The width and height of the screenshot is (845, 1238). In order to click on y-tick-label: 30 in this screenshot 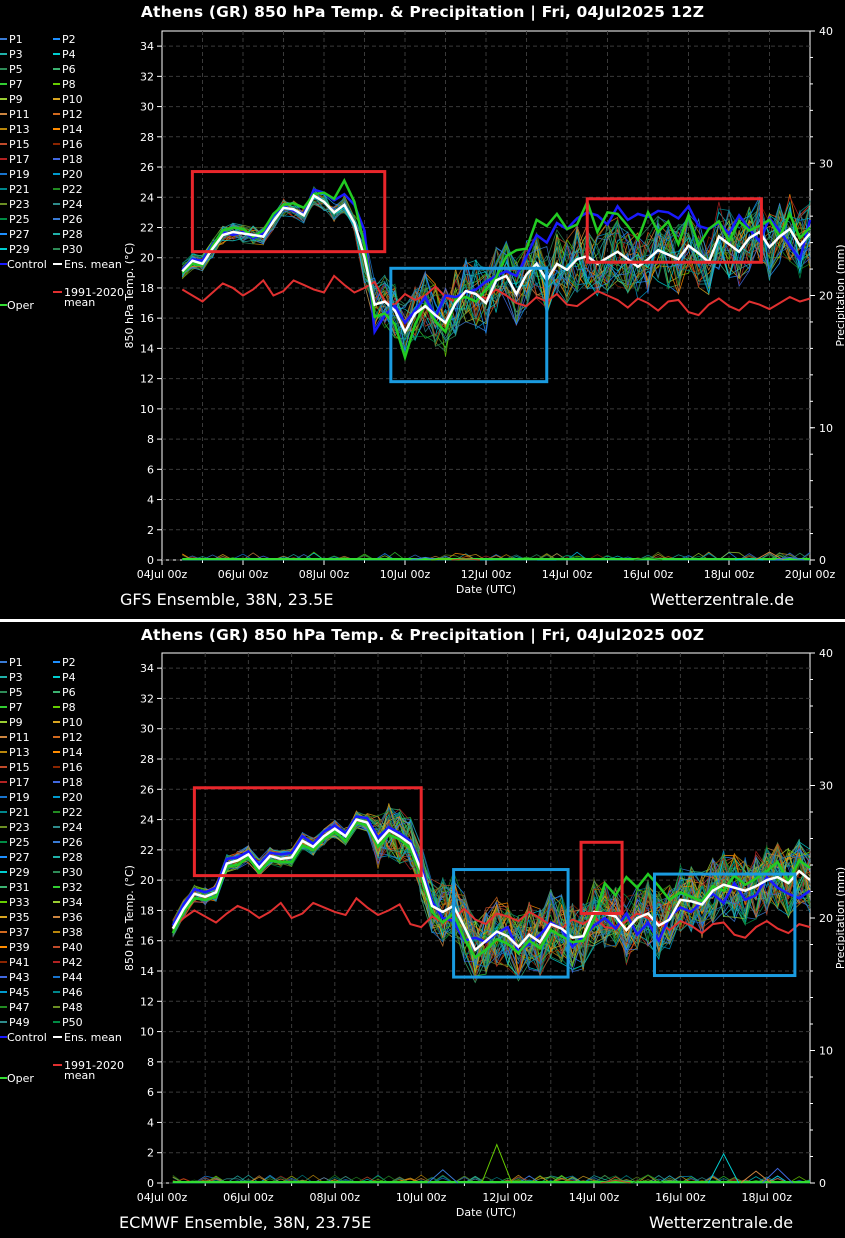, I will do `click(147, 107)`.